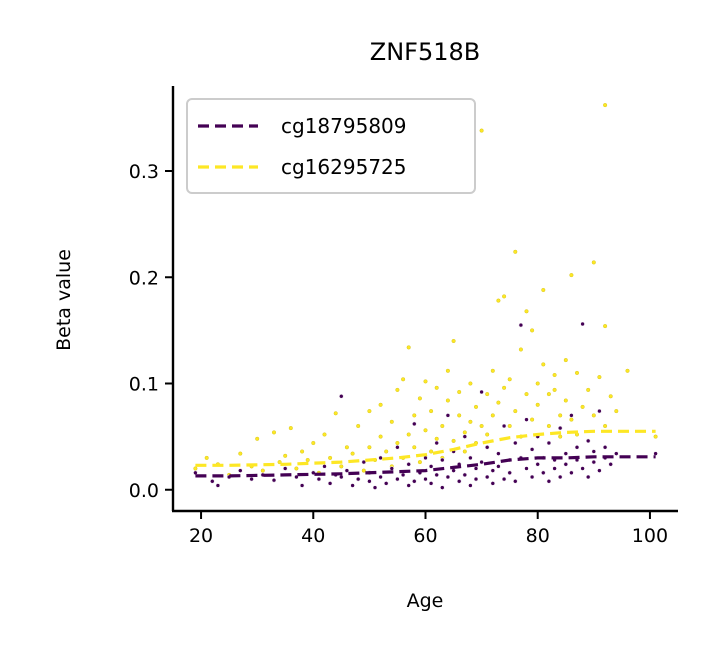 The image size is (708, 649). I want to click on x-tick-label: 20, so click(201, 536).